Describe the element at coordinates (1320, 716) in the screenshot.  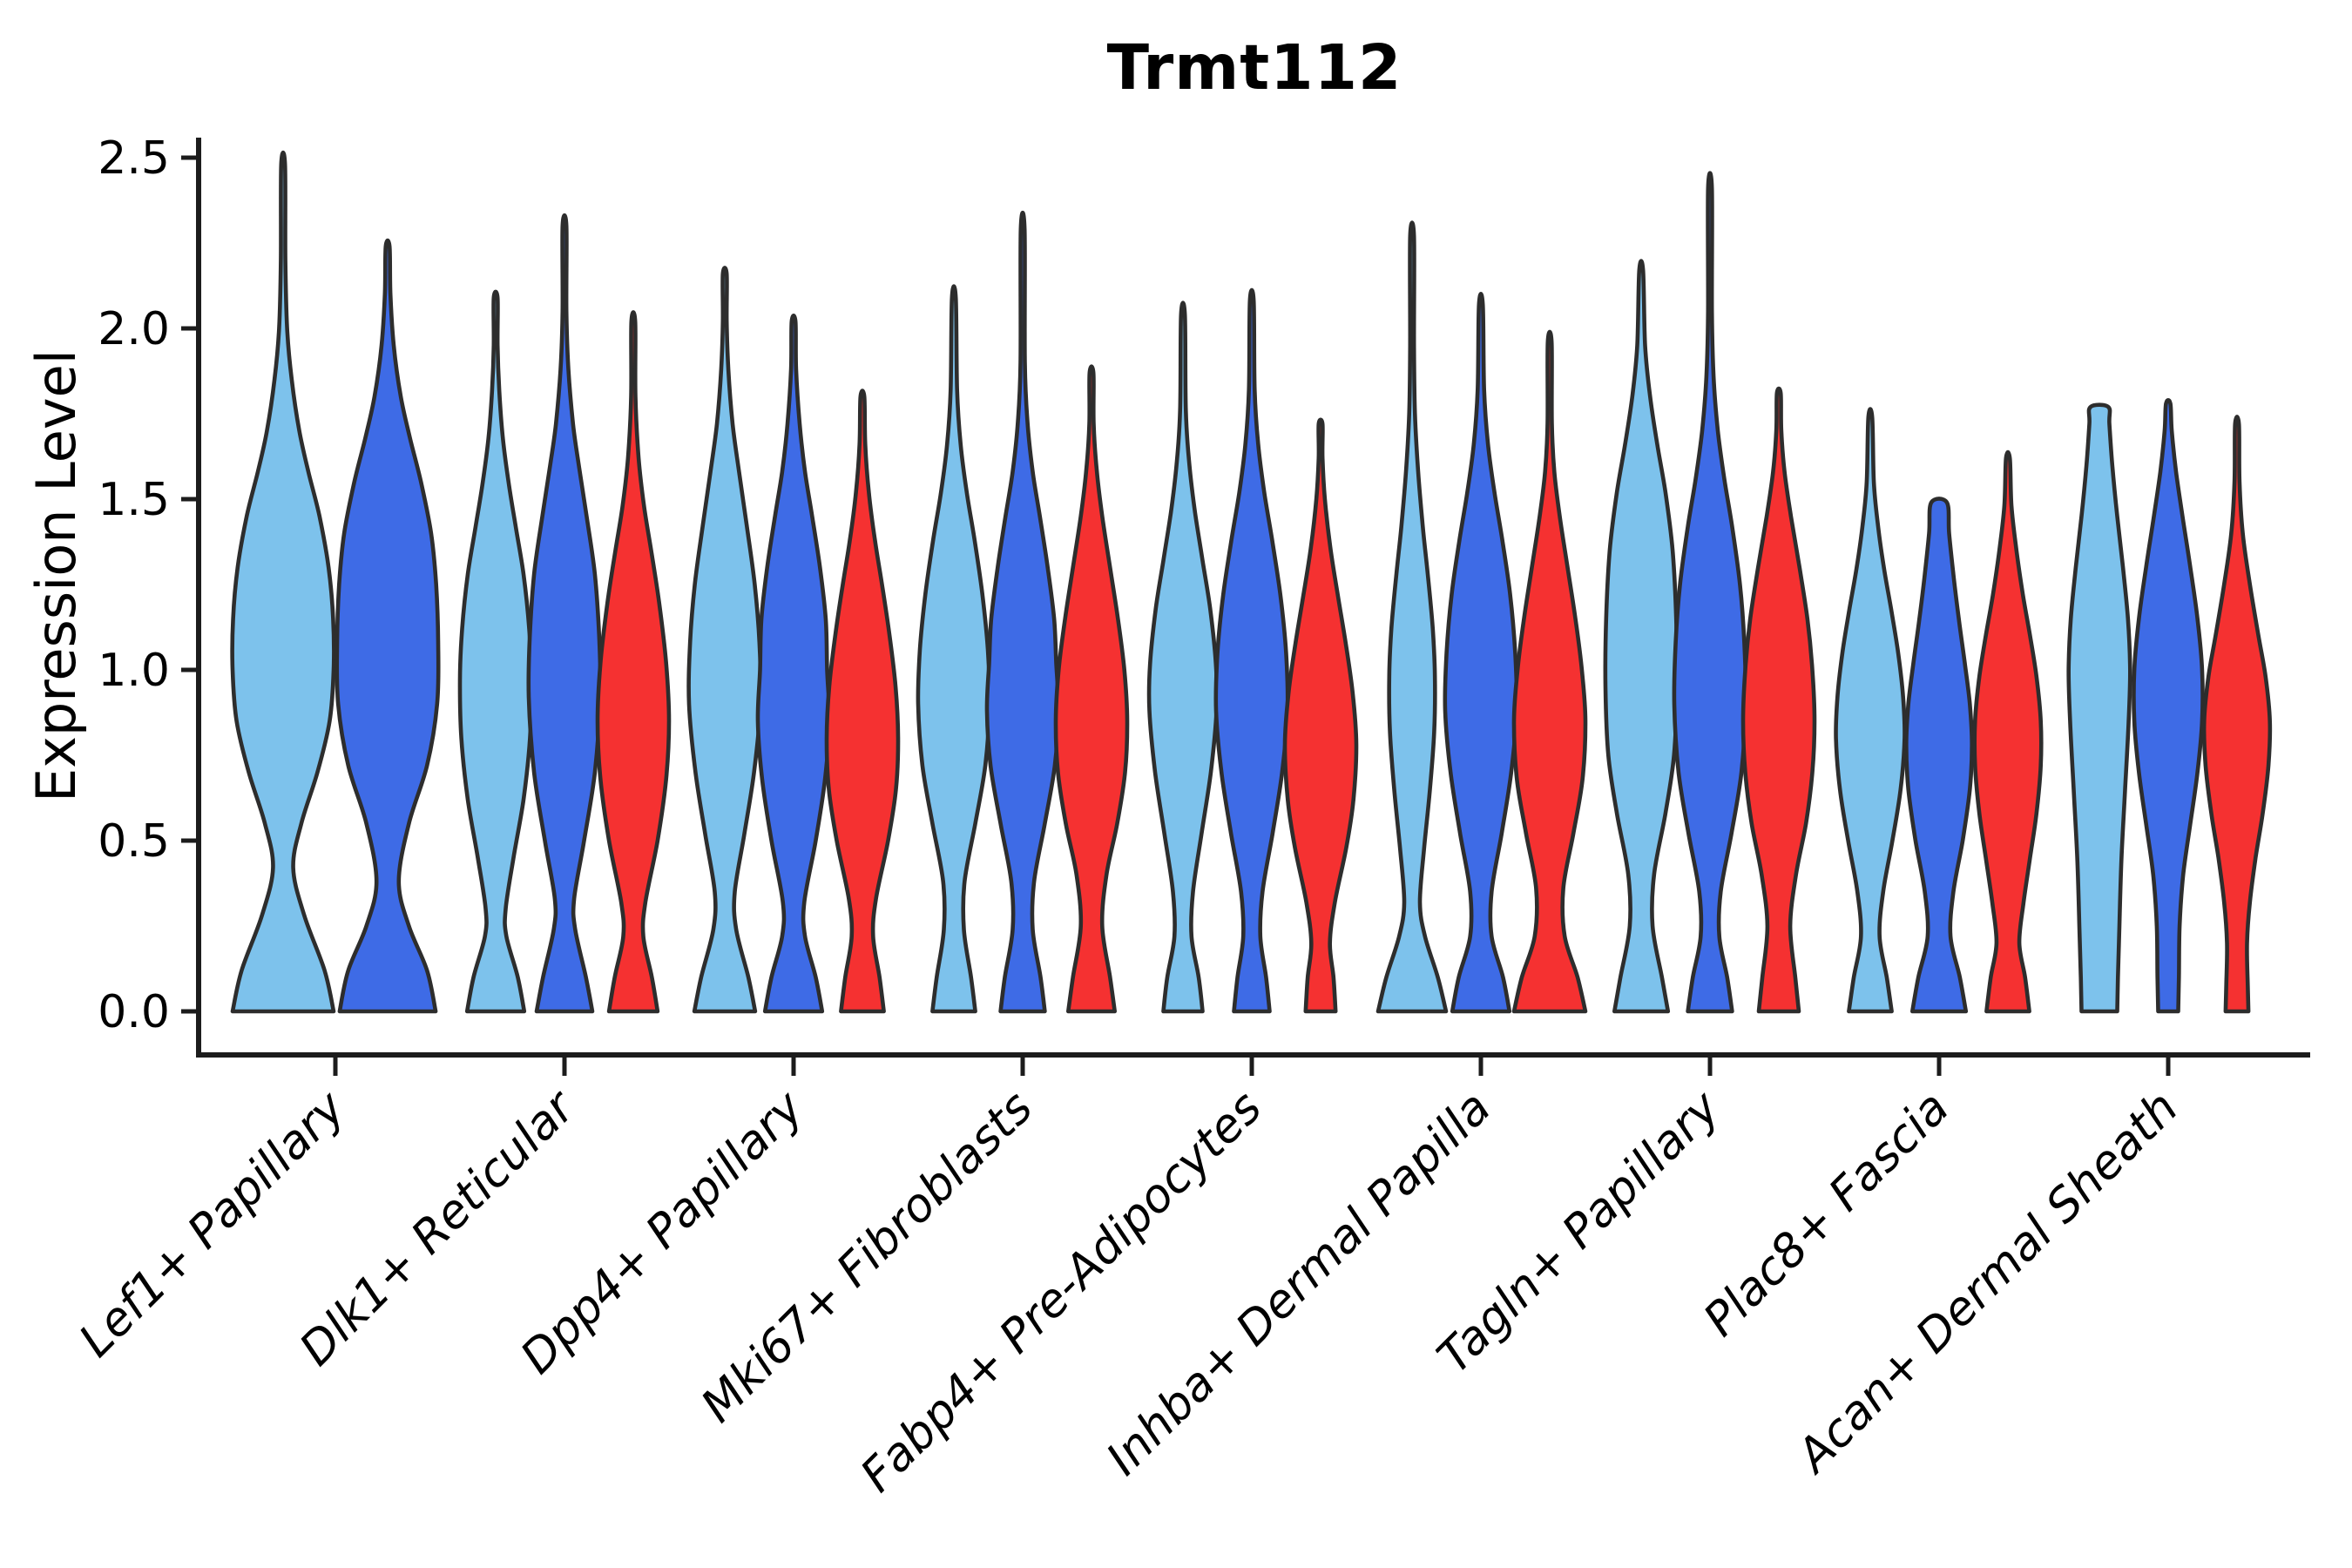
I see `violin-fabp4-red` at that location.